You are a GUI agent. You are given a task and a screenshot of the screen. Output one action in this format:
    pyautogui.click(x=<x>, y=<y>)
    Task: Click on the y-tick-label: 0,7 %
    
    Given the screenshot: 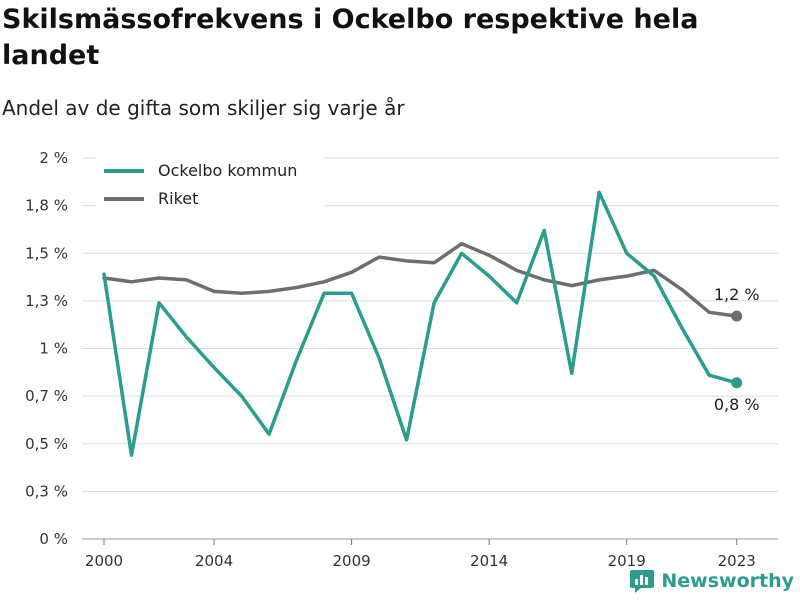 What is the action you would take?
    pyautogui.click(x=46, y=396)
    